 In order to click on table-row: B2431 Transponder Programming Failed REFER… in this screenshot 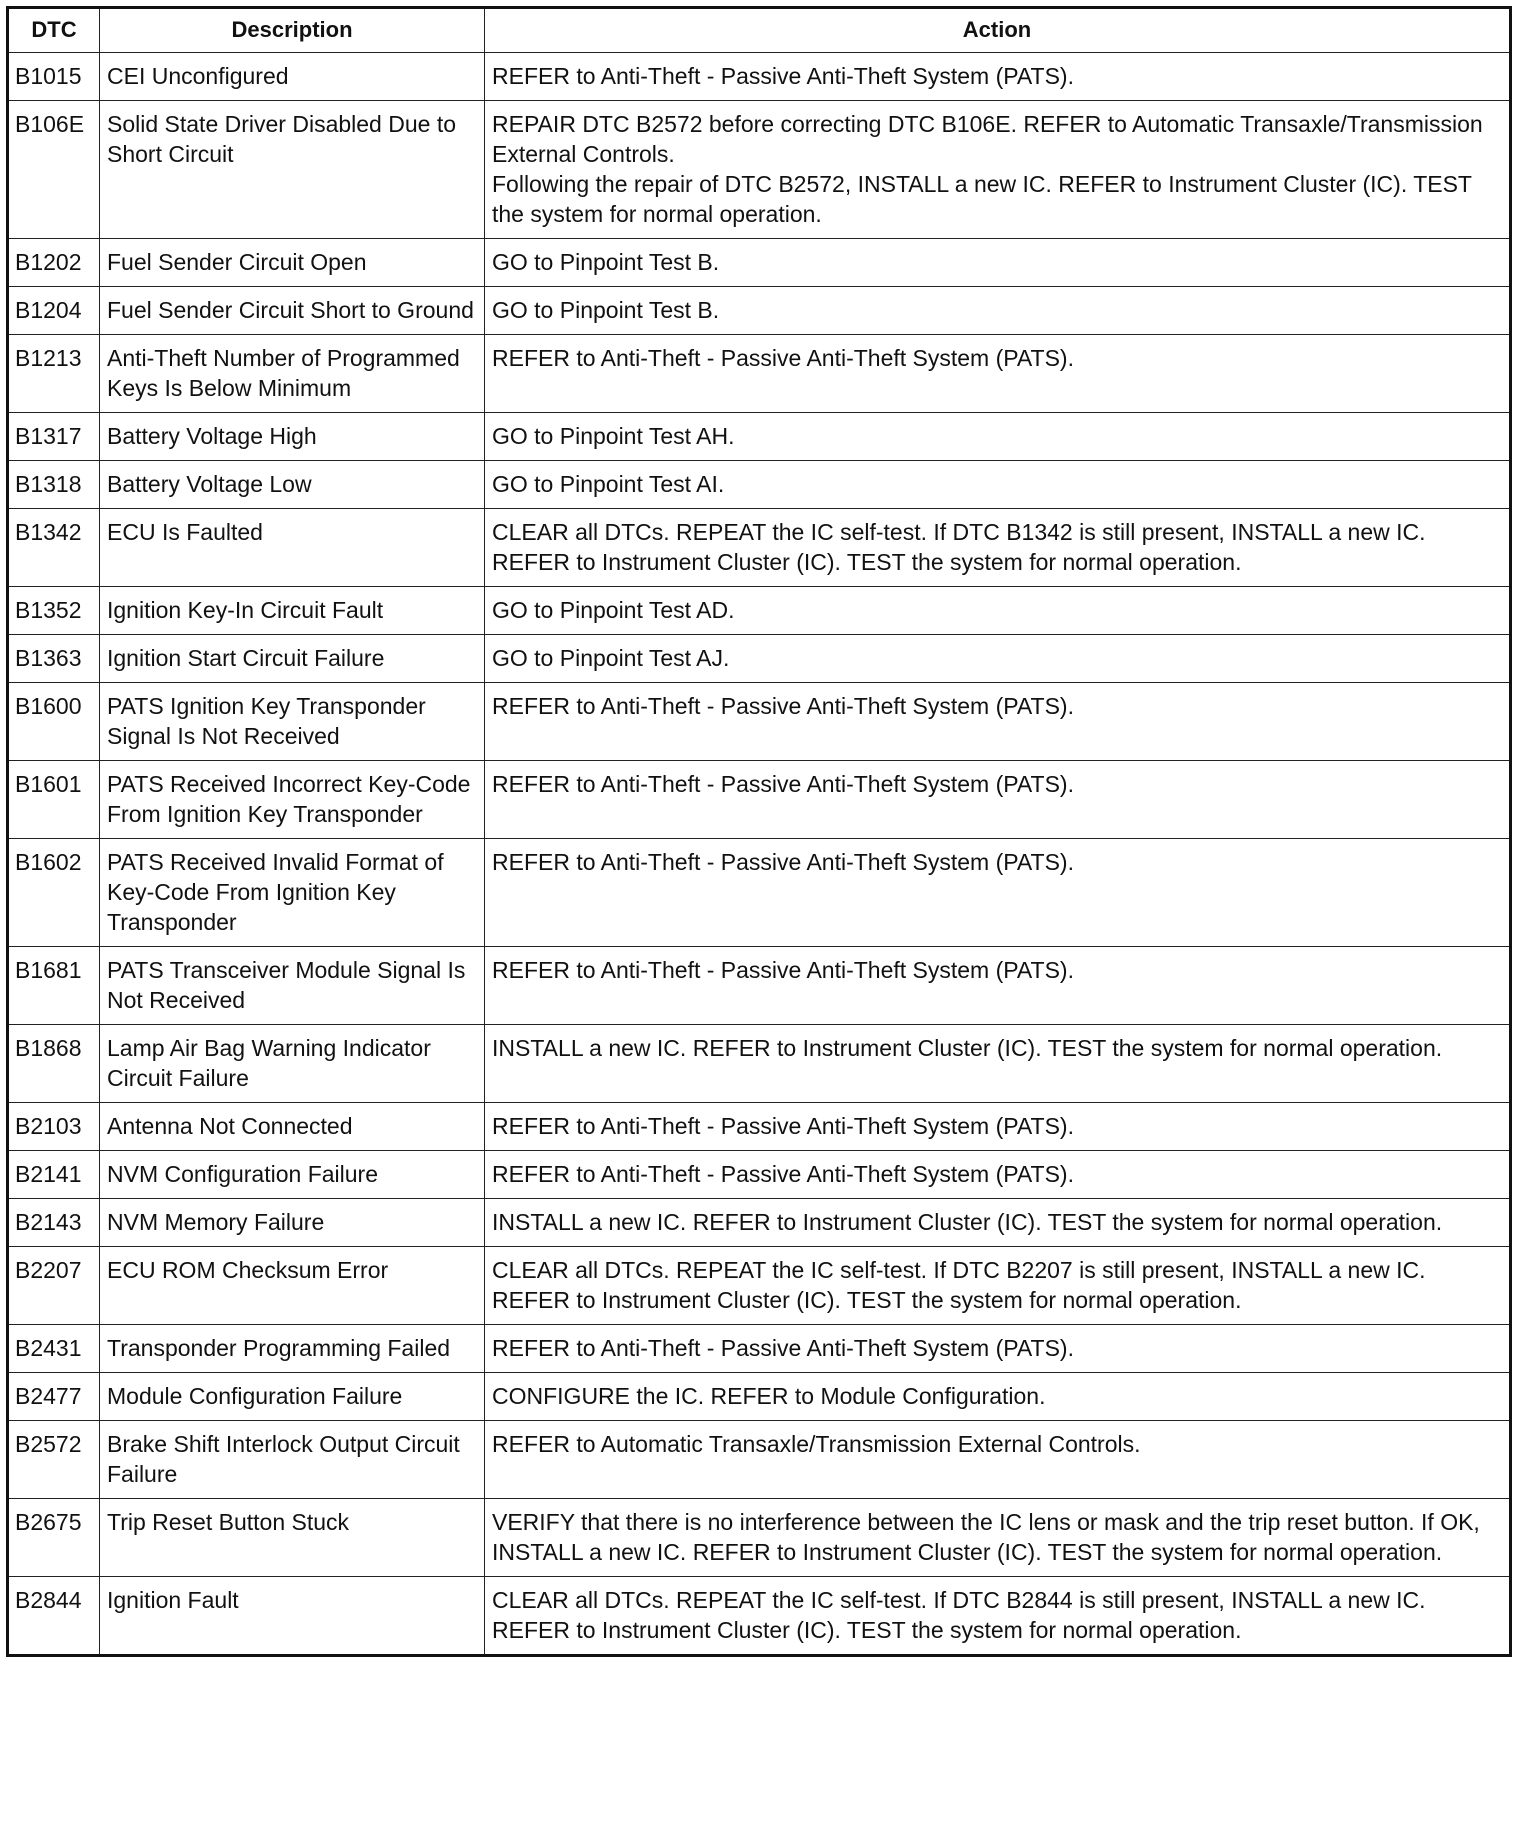, I will do `click(759, 1348)`.